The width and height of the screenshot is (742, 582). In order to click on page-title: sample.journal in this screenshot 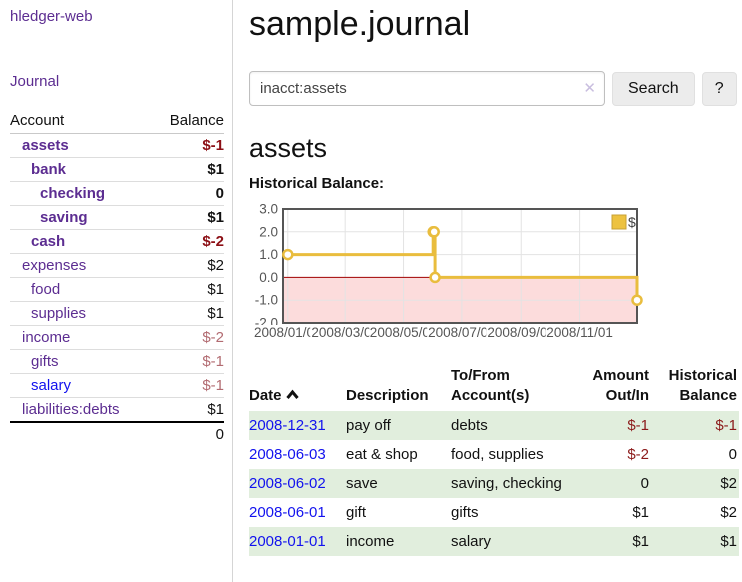, I will do `click(360, 24)`.